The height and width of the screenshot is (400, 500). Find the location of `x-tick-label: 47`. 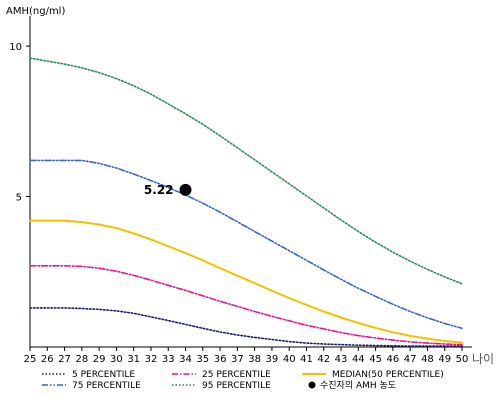

x-tick-label: 47 is located at coordinates (410, 359).